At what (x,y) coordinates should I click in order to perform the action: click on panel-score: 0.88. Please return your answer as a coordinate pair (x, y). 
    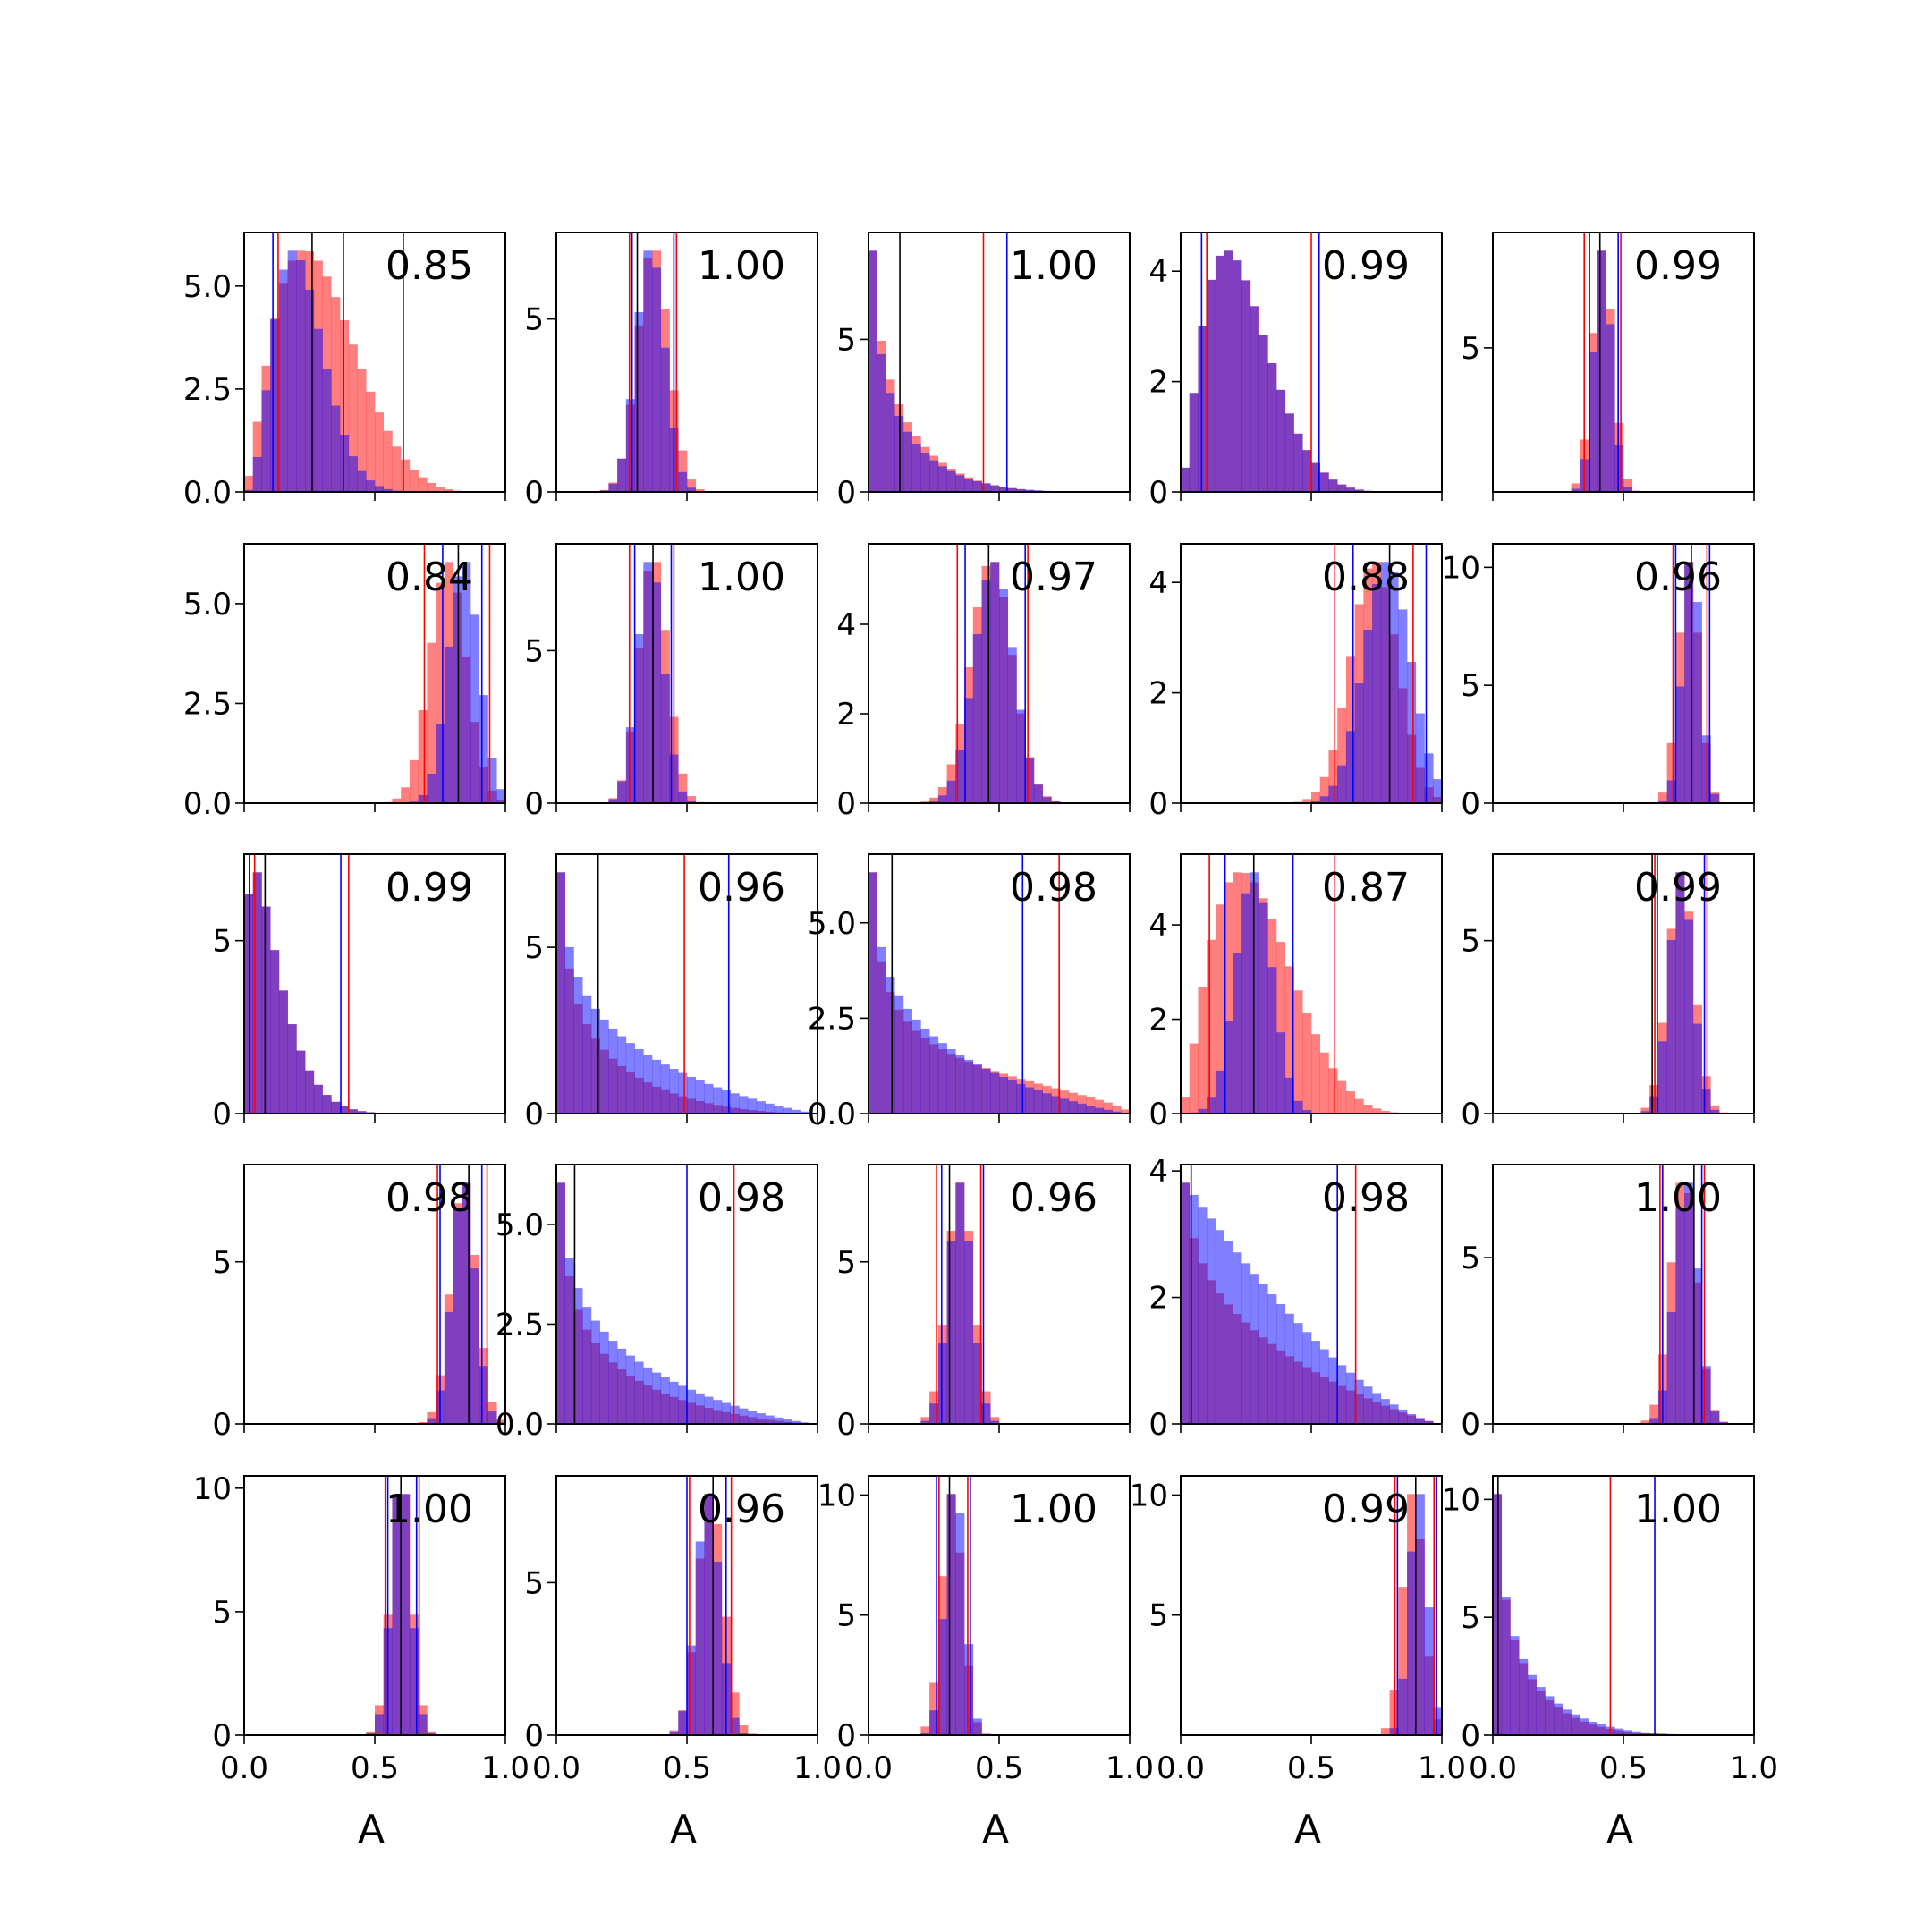
    Looking at the image, I should click on (1366, 577).